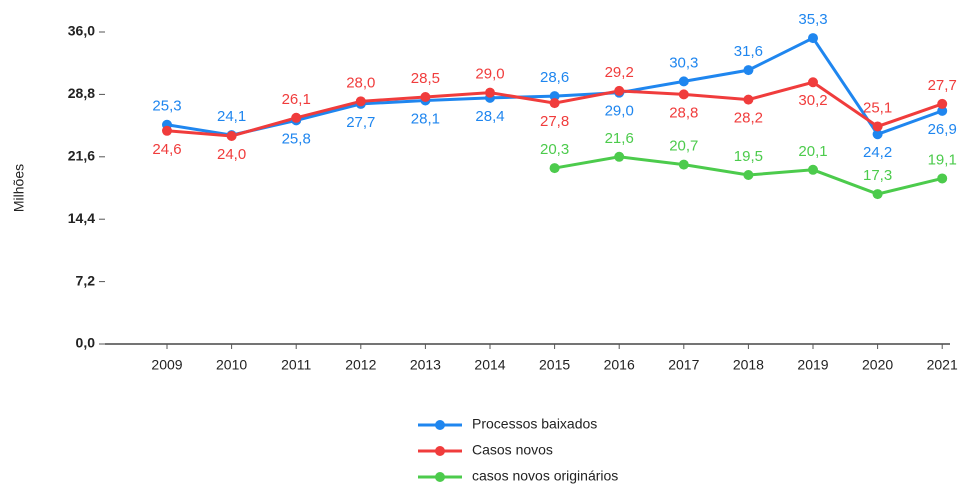 This screenshot has height=489, width=966. Describe the element at coordinates (748, 51) in the screenshot. I see `value-label: 31,6` at that location.